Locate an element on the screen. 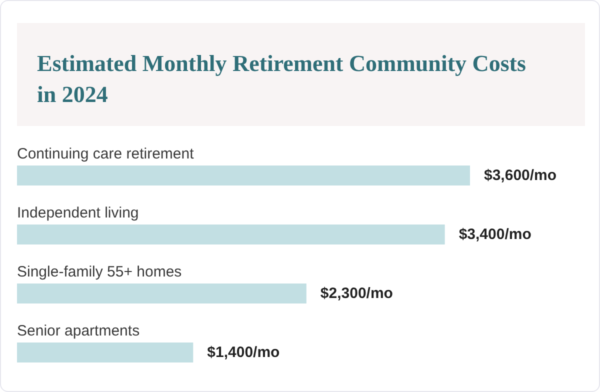 The height and width of the screenshot is (392, 600). data-label: $3,600/mo is located at coordinates (520, 175).